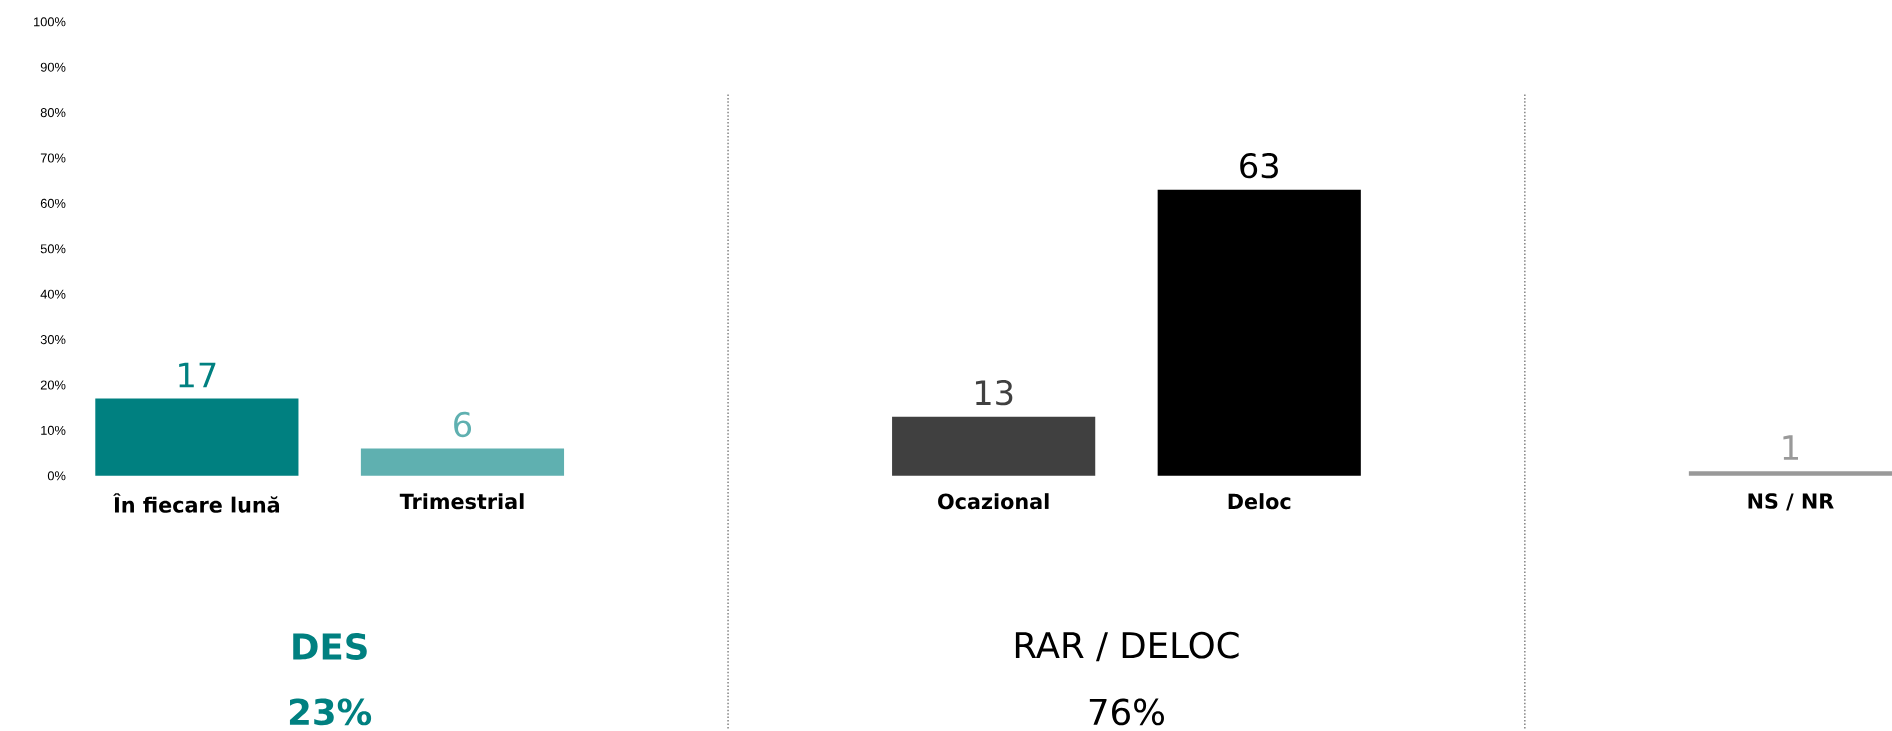  Describe the element at coordinates (463, 424) in the screenshot. I see `data-label: 6` at that location.